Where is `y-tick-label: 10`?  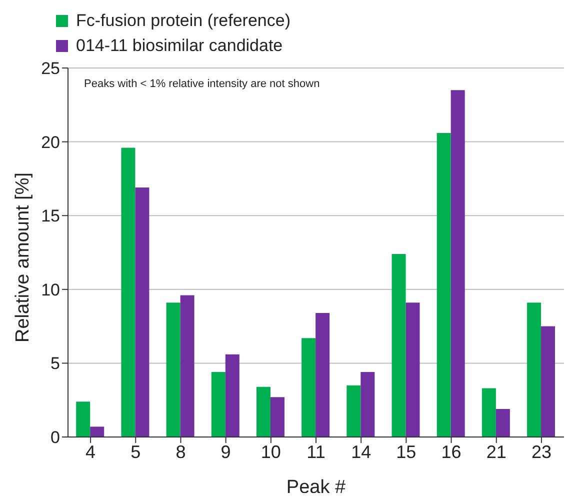
y-tick-label: 10 is located at coordinates (50, 290).